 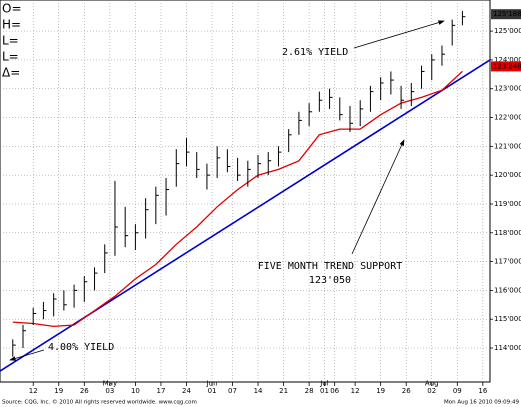 I want to click on month-label: Aug, so click(x=432, y=384).